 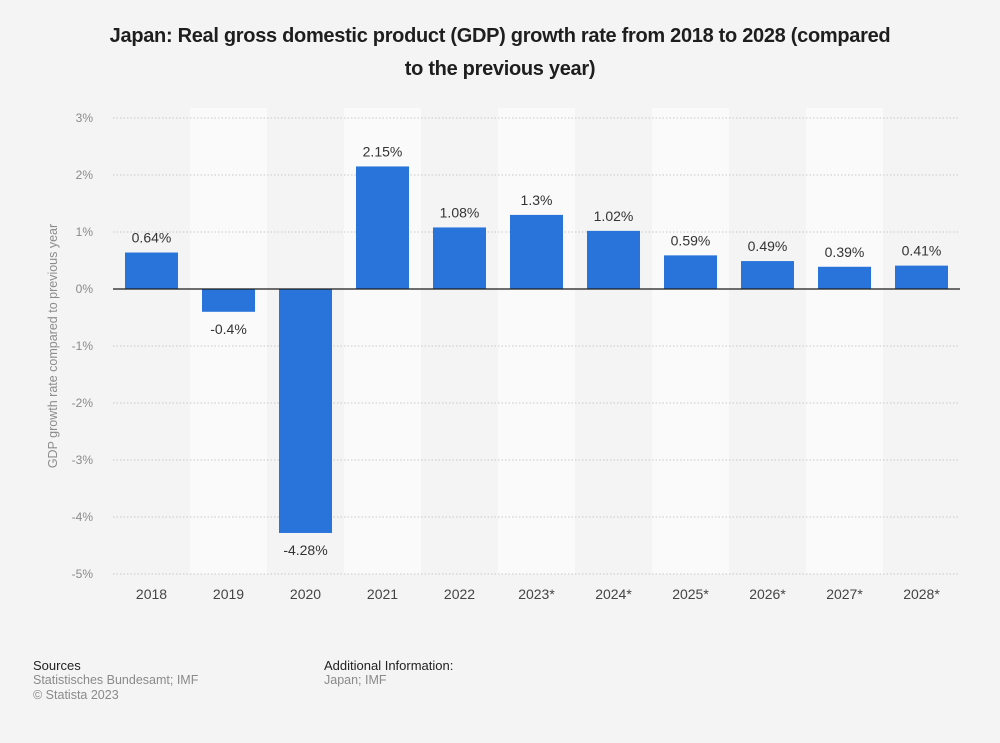 What do you see at coordinates (305, 550) in the screenshot?
I see `data-label: -4.28%` at bounding box center [305, 550].